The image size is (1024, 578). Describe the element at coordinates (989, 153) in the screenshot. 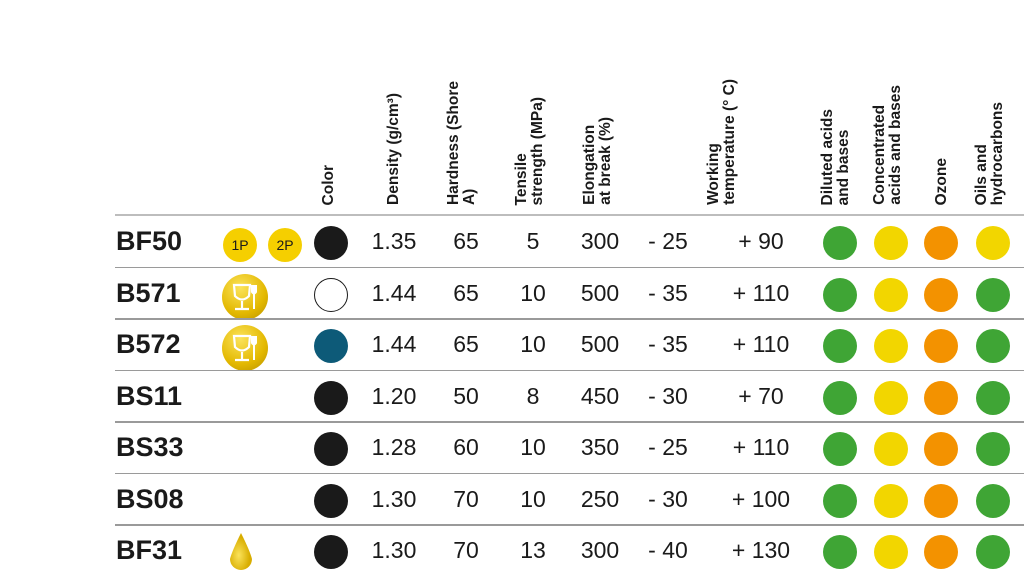

I see `header-oils: Oils and hydrocarbons` at that location.